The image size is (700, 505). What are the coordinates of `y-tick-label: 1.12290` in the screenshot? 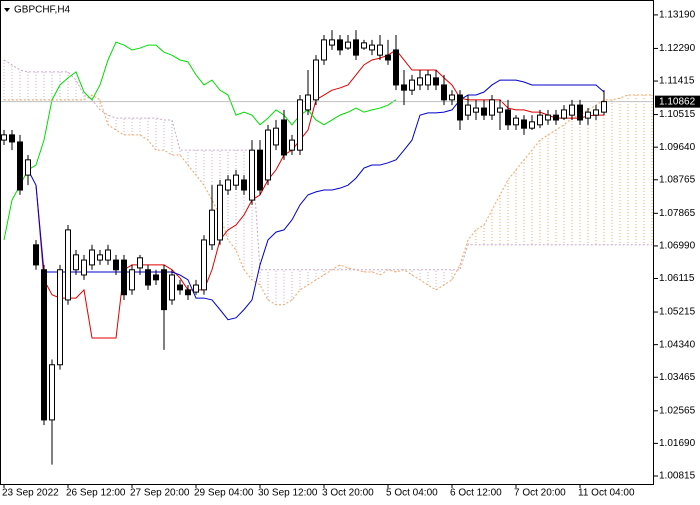 It's located at (677, 48).